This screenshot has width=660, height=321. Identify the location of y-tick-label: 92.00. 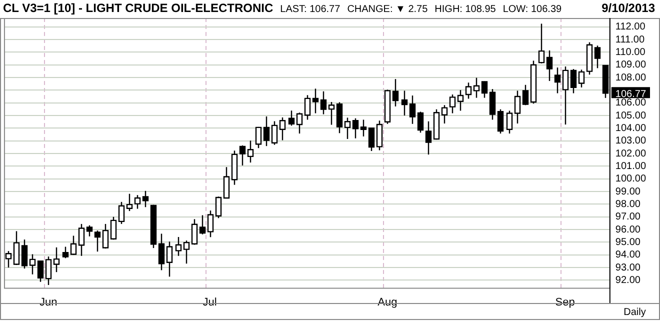
(628, 280).